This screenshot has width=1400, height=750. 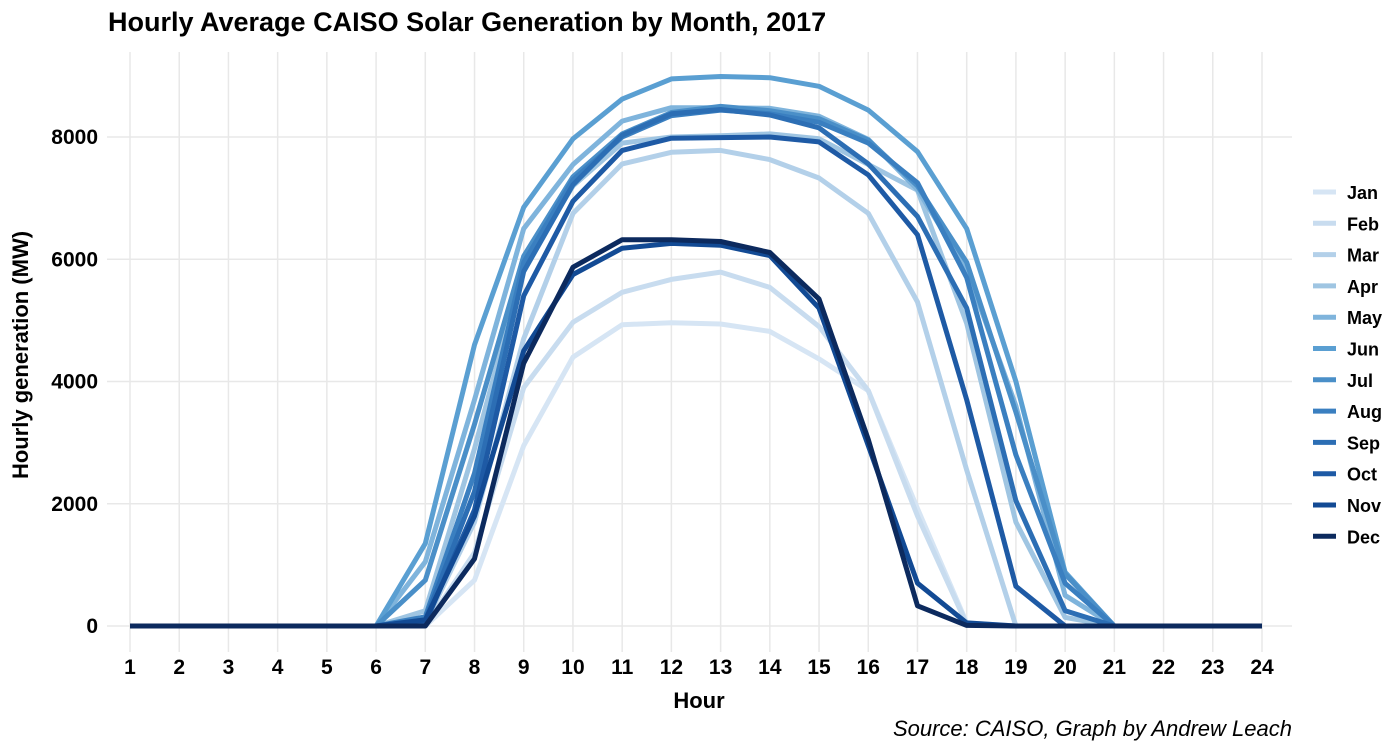 I want to click on x-tick-label-17: 17, so click(x=917, y=667).